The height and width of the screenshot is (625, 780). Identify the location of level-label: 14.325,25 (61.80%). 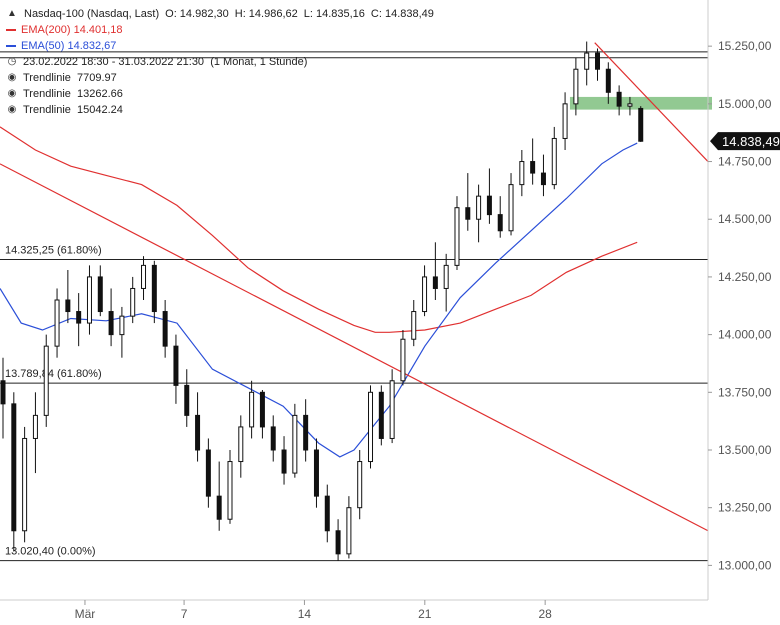
(53, 251).